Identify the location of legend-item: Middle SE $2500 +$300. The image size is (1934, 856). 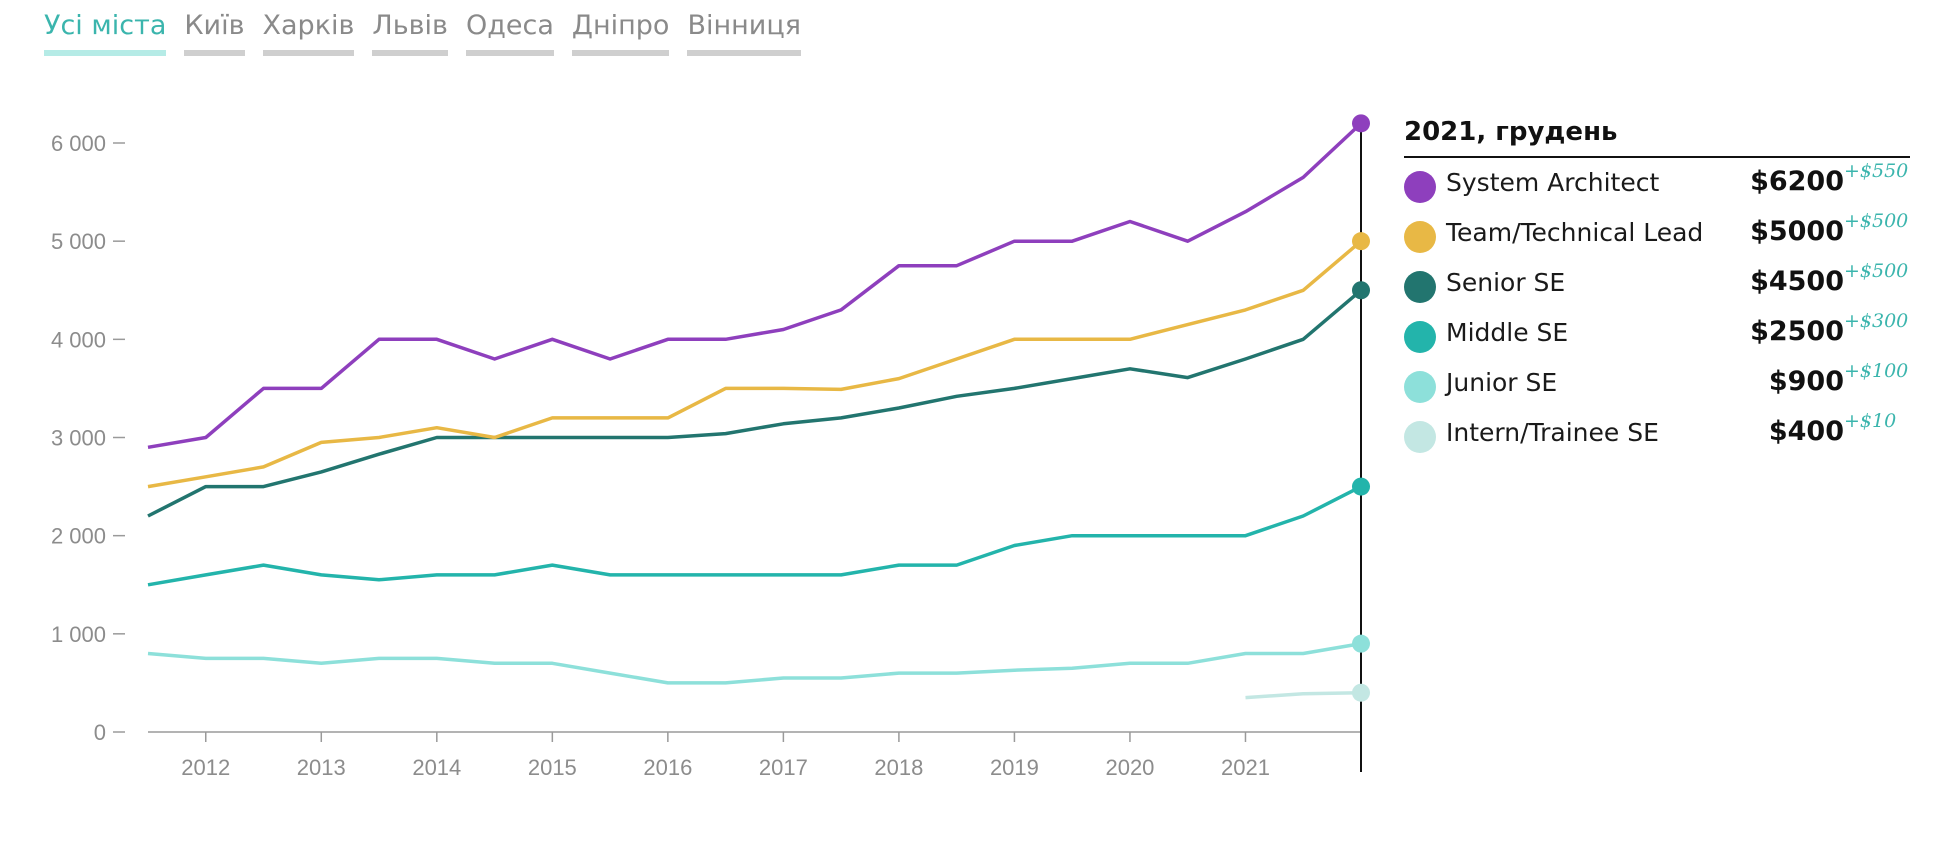
(1657, 333).